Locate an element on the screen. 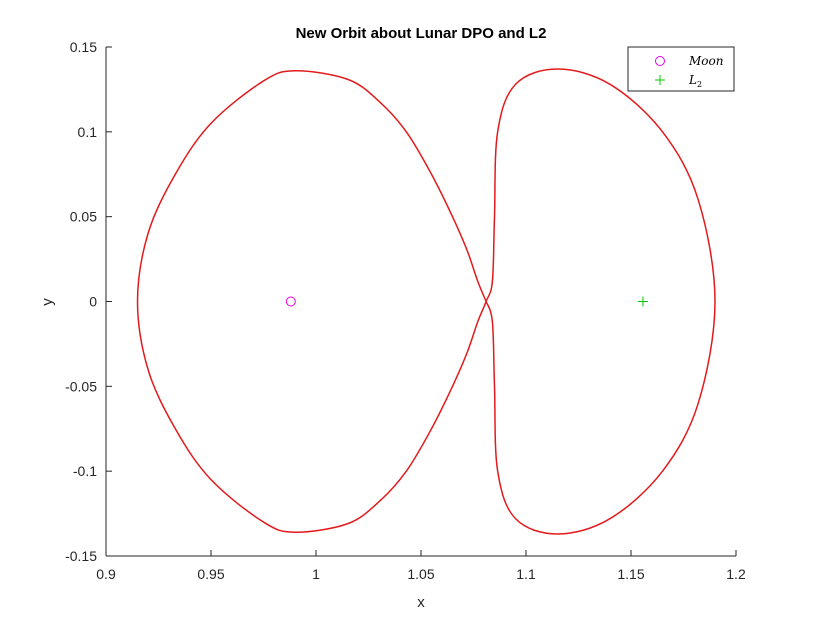 The image size is (813, 627). legend-l2-label-main: L is located at coordinates (692, 80).